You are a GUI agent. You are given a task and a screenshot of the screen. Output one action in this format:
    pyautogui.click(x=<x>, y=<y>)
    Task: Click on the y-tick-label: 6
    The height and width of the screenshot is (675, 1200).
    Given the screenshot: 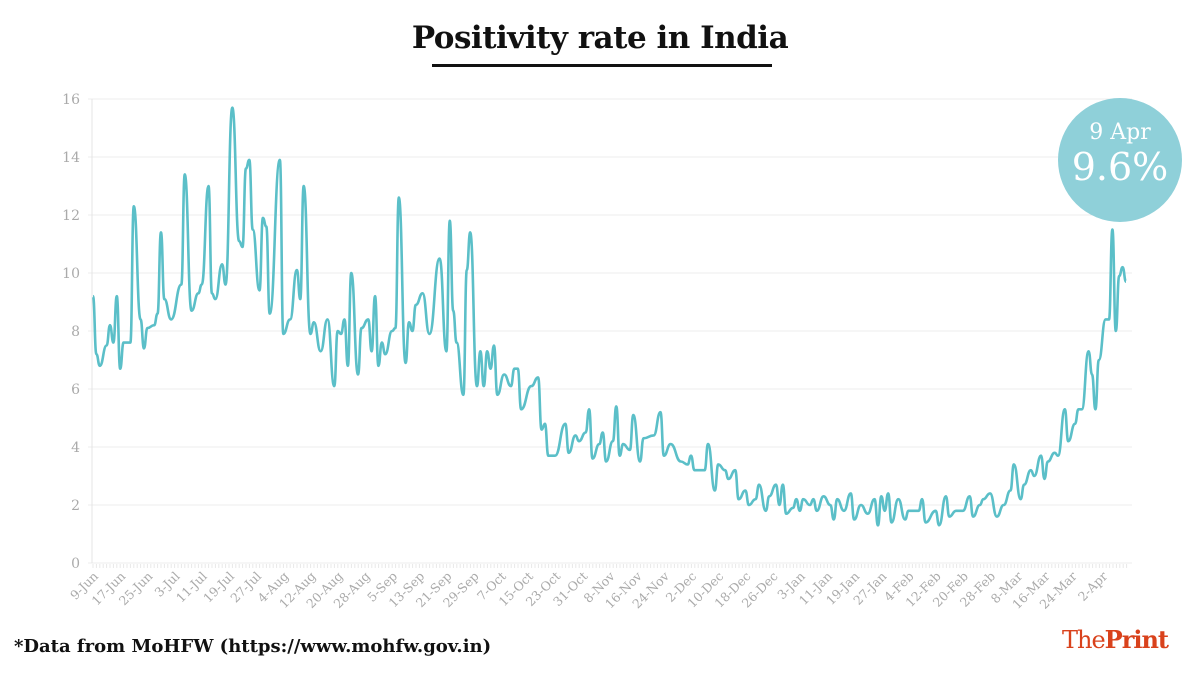 What is the action you would take?
    pyautogui.click(x=75, y=390)
    